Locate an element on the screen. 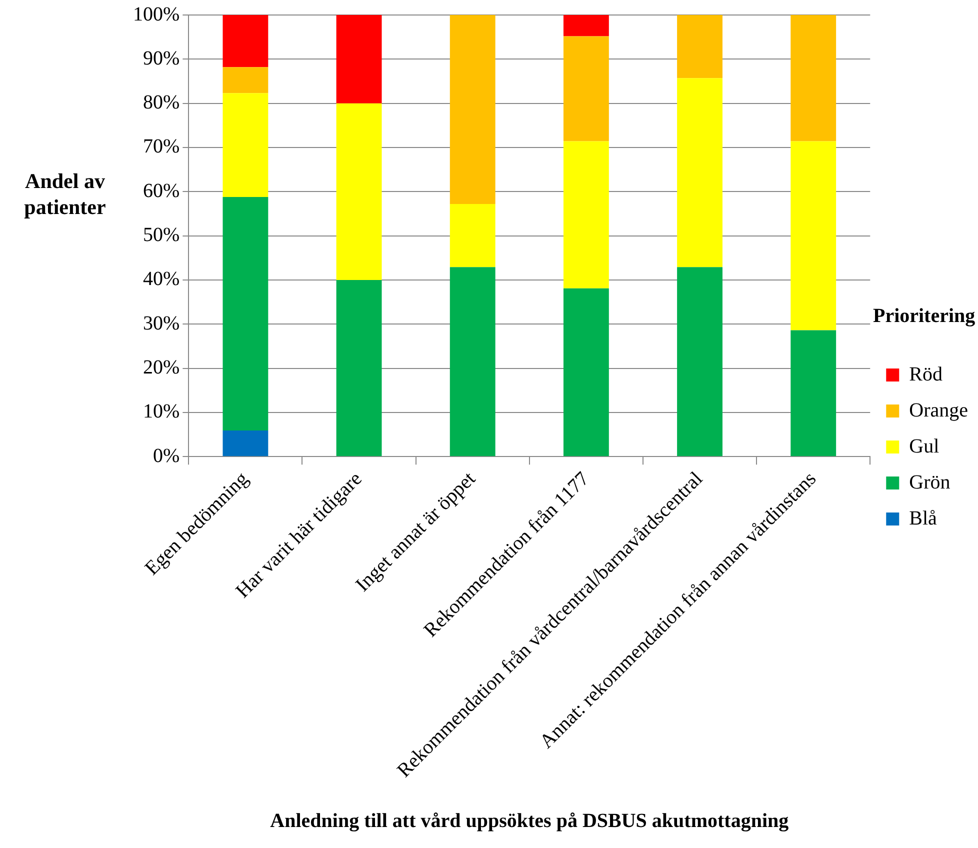  x-axis-title: Anledning till att vård uppsöktes på DSBUS akutmottagning is located at coordinates (529, 821).